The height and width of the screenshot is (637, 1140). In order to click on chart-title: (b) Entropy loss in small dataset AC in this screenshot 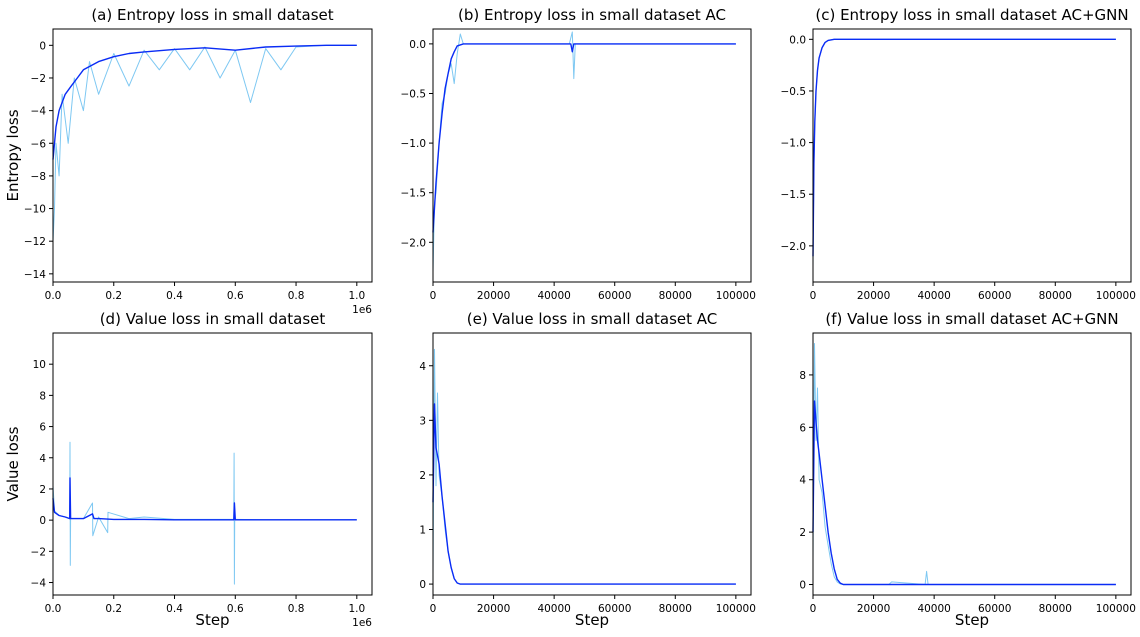, I will do `click(592, 15)`.